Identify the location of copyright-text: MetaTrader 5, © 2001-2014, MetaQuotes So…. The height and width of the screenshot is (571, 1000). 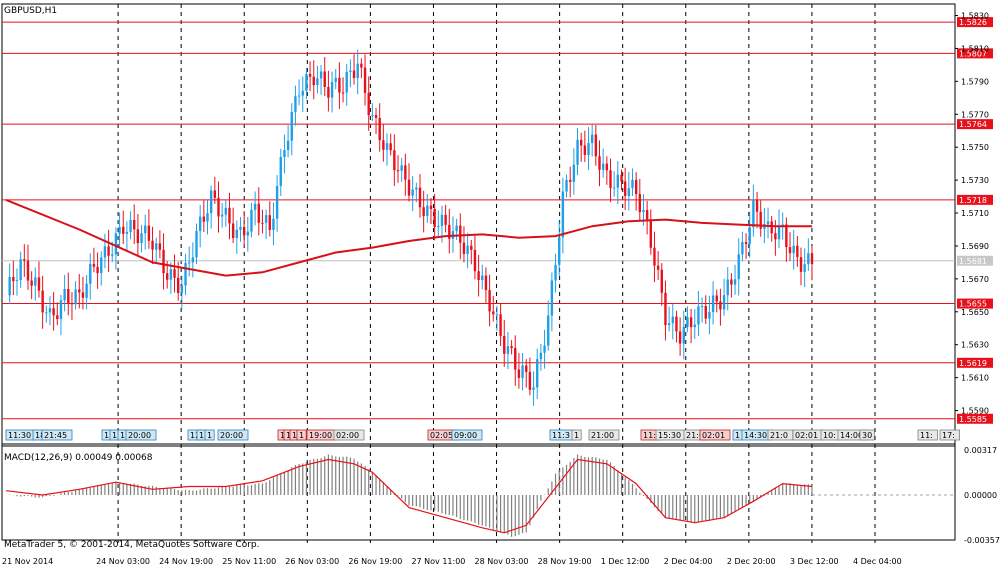
(132, 545).